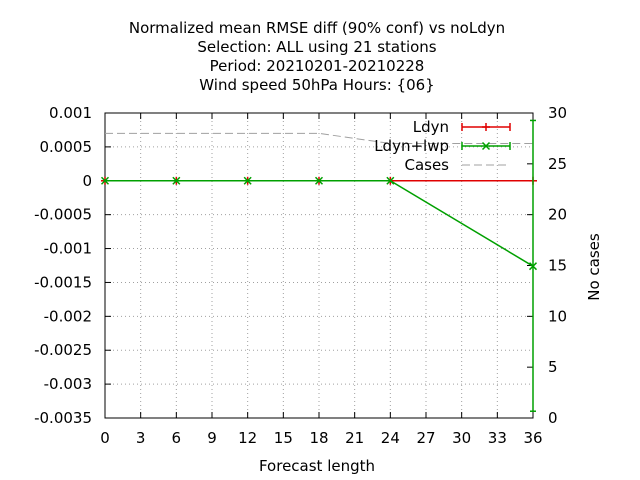  I want to click on x-tick-label: 18, so click(318, 438).